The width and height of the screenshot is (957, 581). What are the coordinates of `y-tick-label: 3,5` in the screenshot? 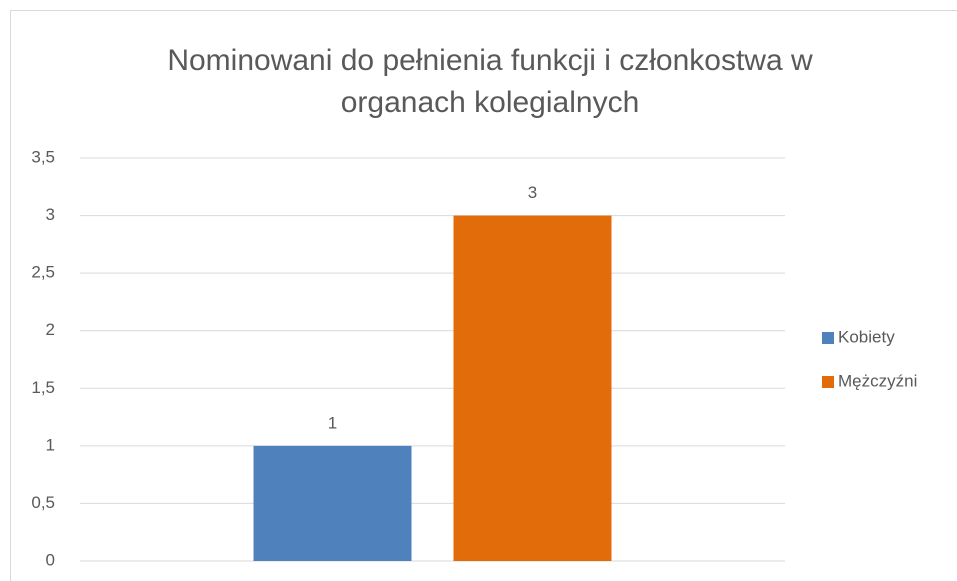 It's located at (43, 156).